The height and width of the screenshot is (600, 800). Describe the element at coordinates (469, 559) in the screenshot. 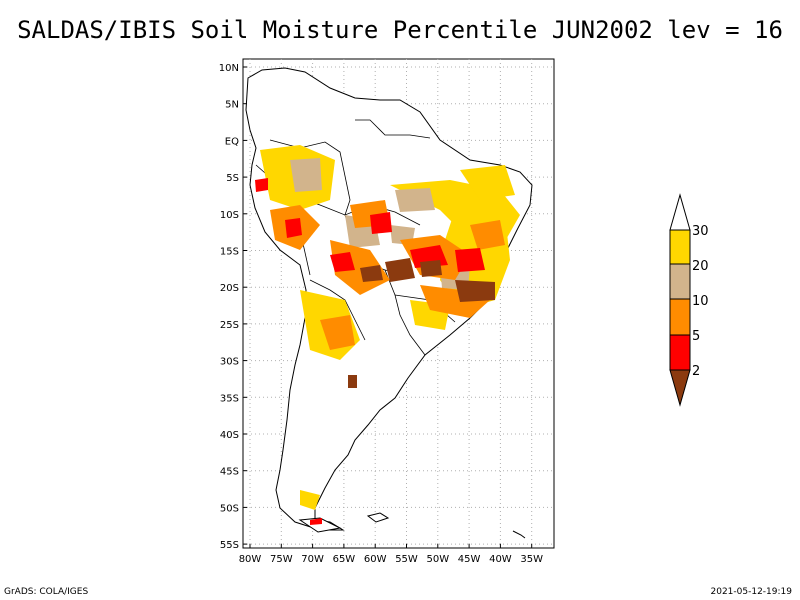

I see `lon-tick-label: 45W` at that location.